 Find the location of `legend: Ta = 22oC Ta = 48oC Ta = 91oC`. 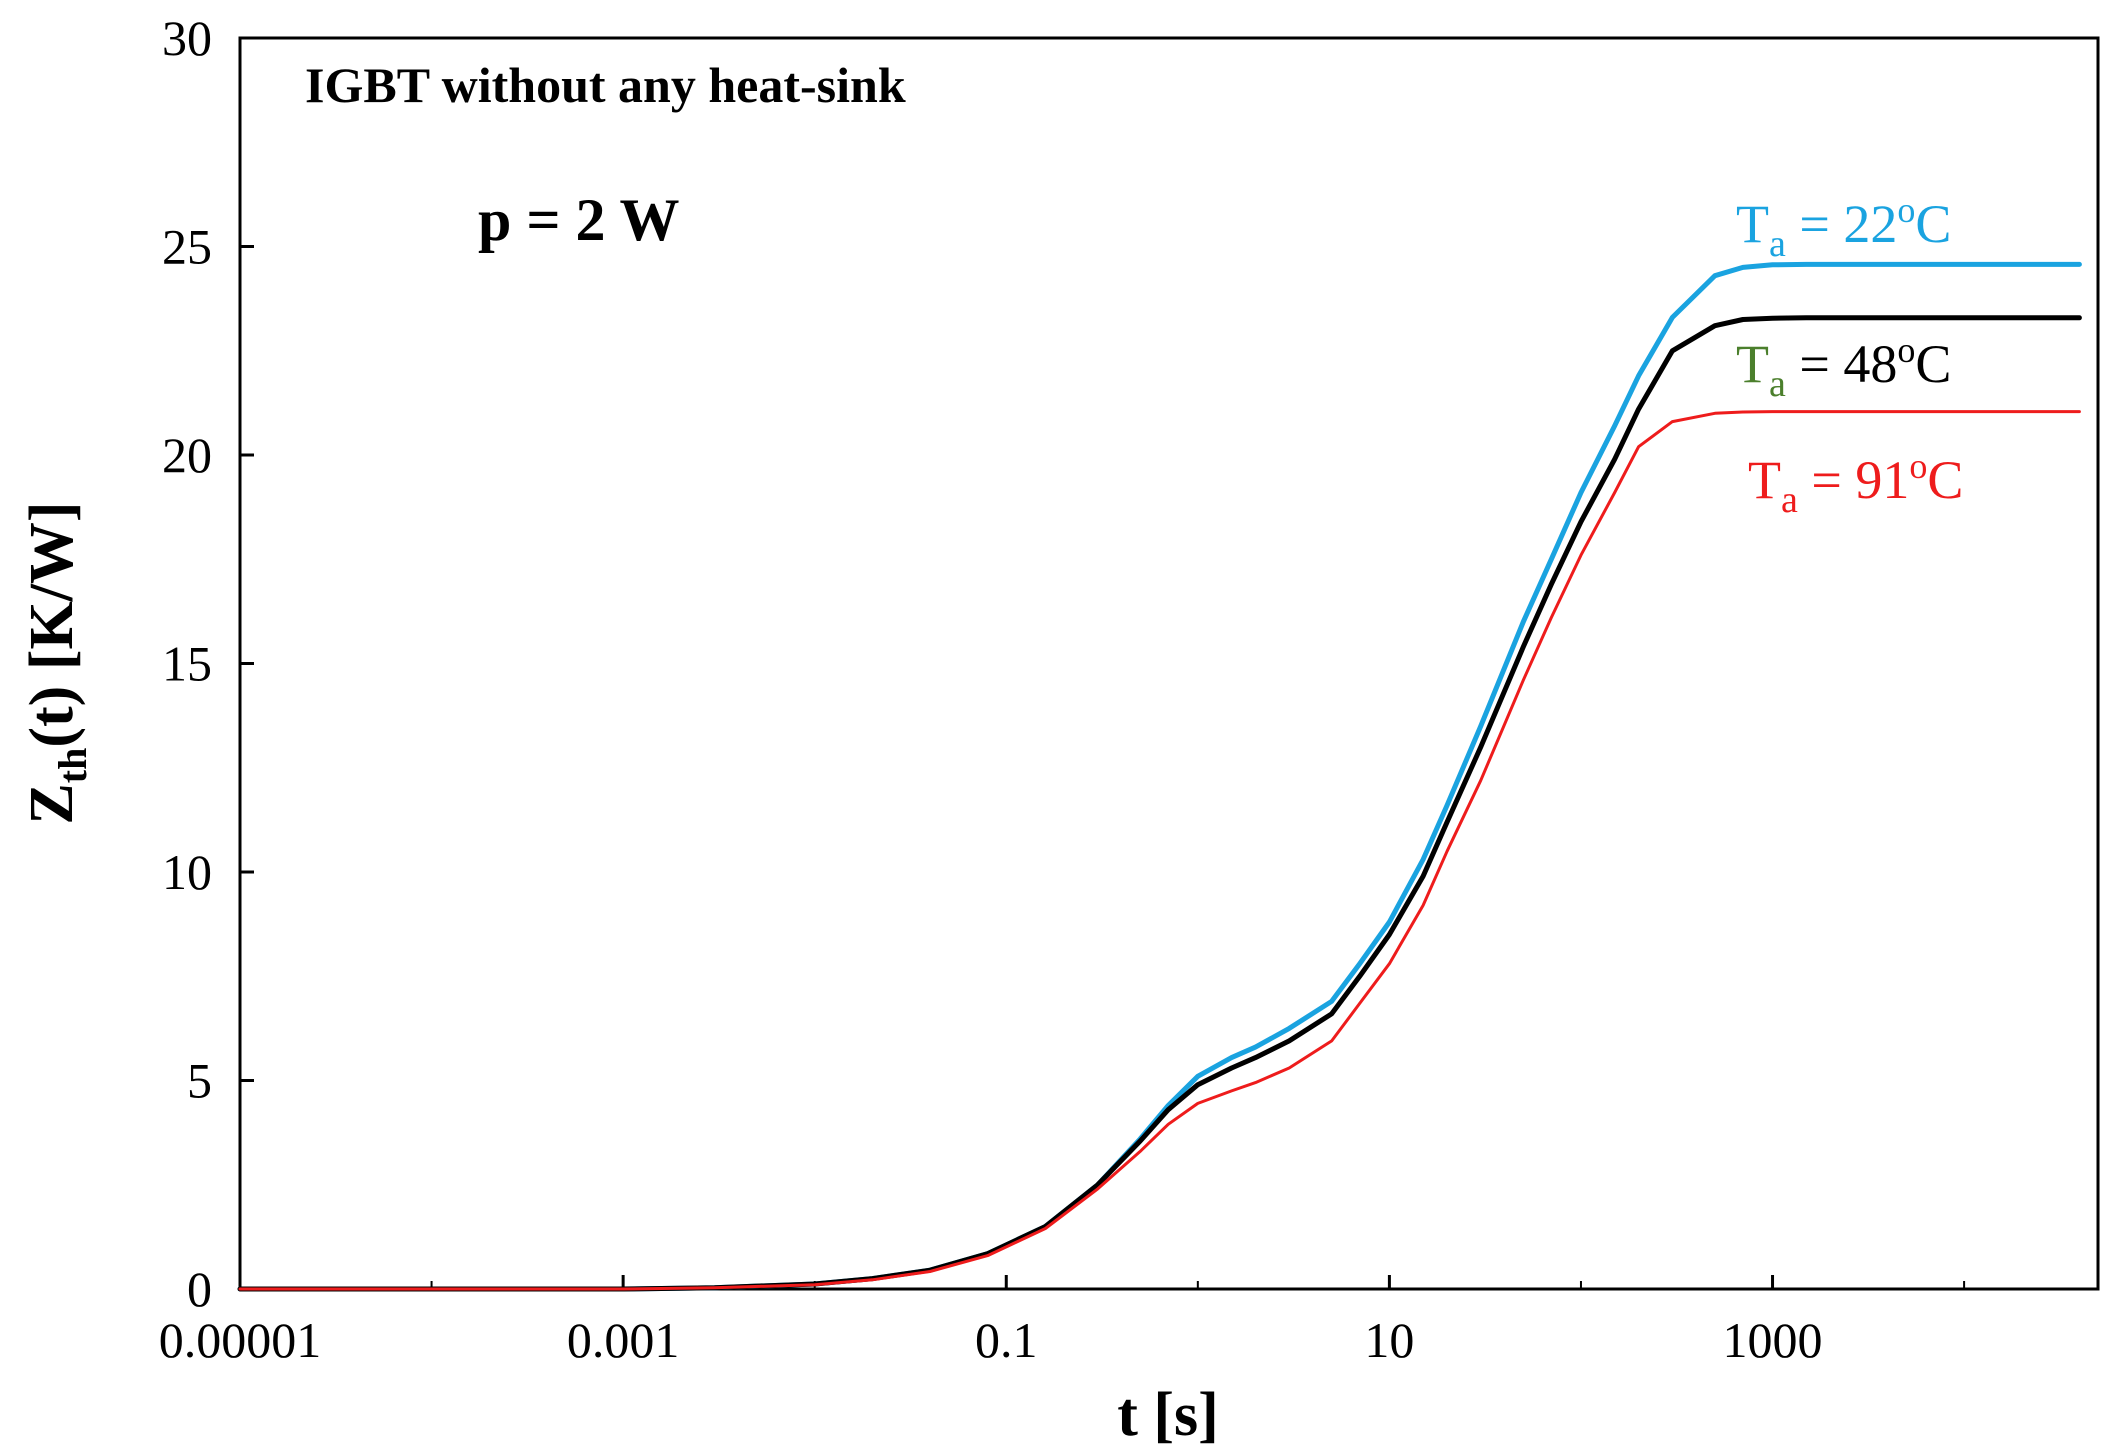

legend: Ta = 22oC Ta = 48oC Ta = 91oC is located at coordinates (1849, 355).